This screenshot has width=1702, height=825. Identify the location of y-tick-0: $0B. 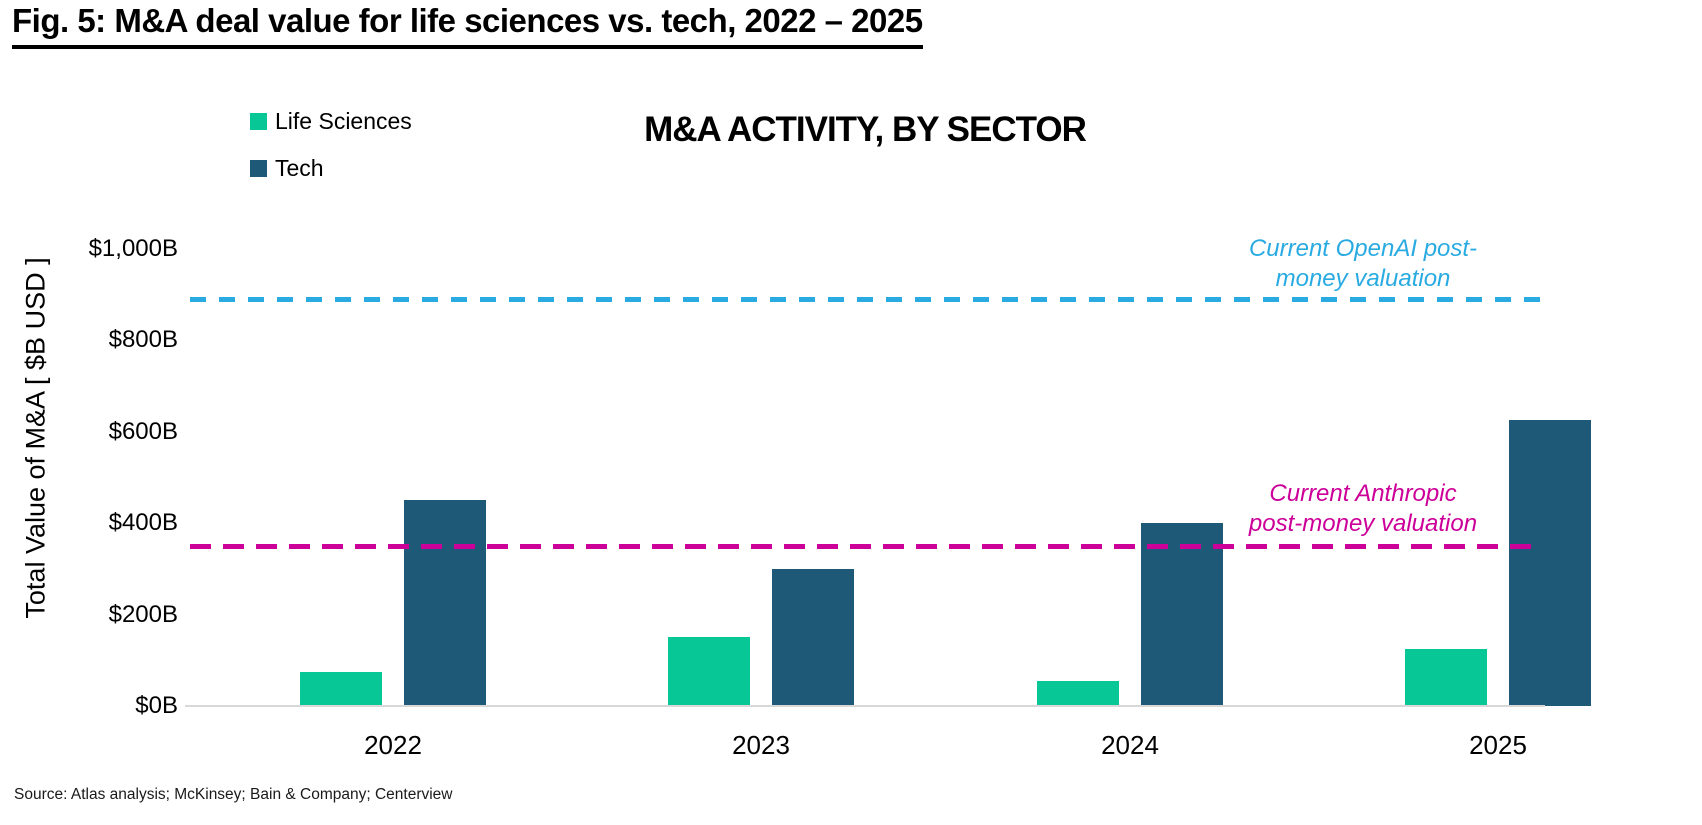
(156, 705).